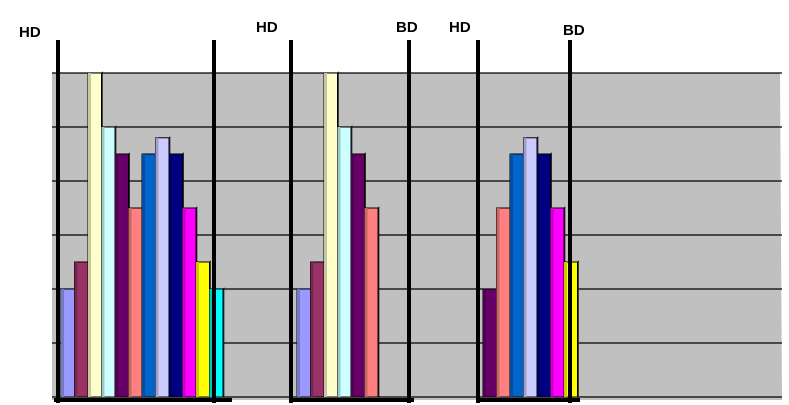 Image resolution: width=789 pixels, height=405 pixels. What do you see at coordinates (407, 27) in the screenshot?
I see `marker-label-3: BD` at bounding box center [407, 27].